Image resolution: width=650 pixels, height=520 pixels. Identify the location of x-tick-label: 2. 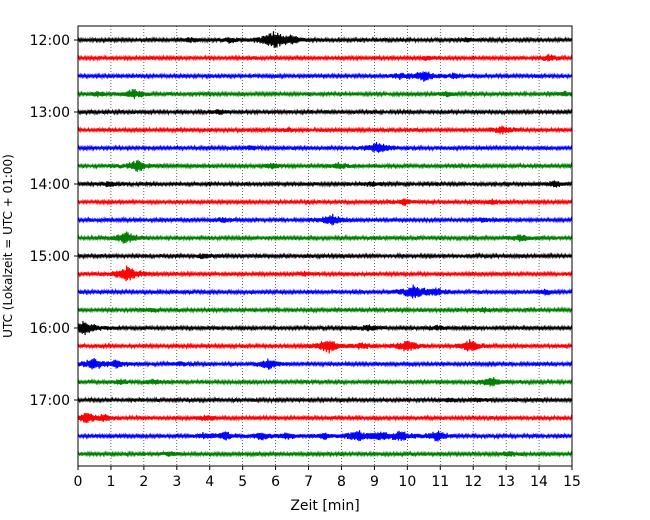
(143, 482).